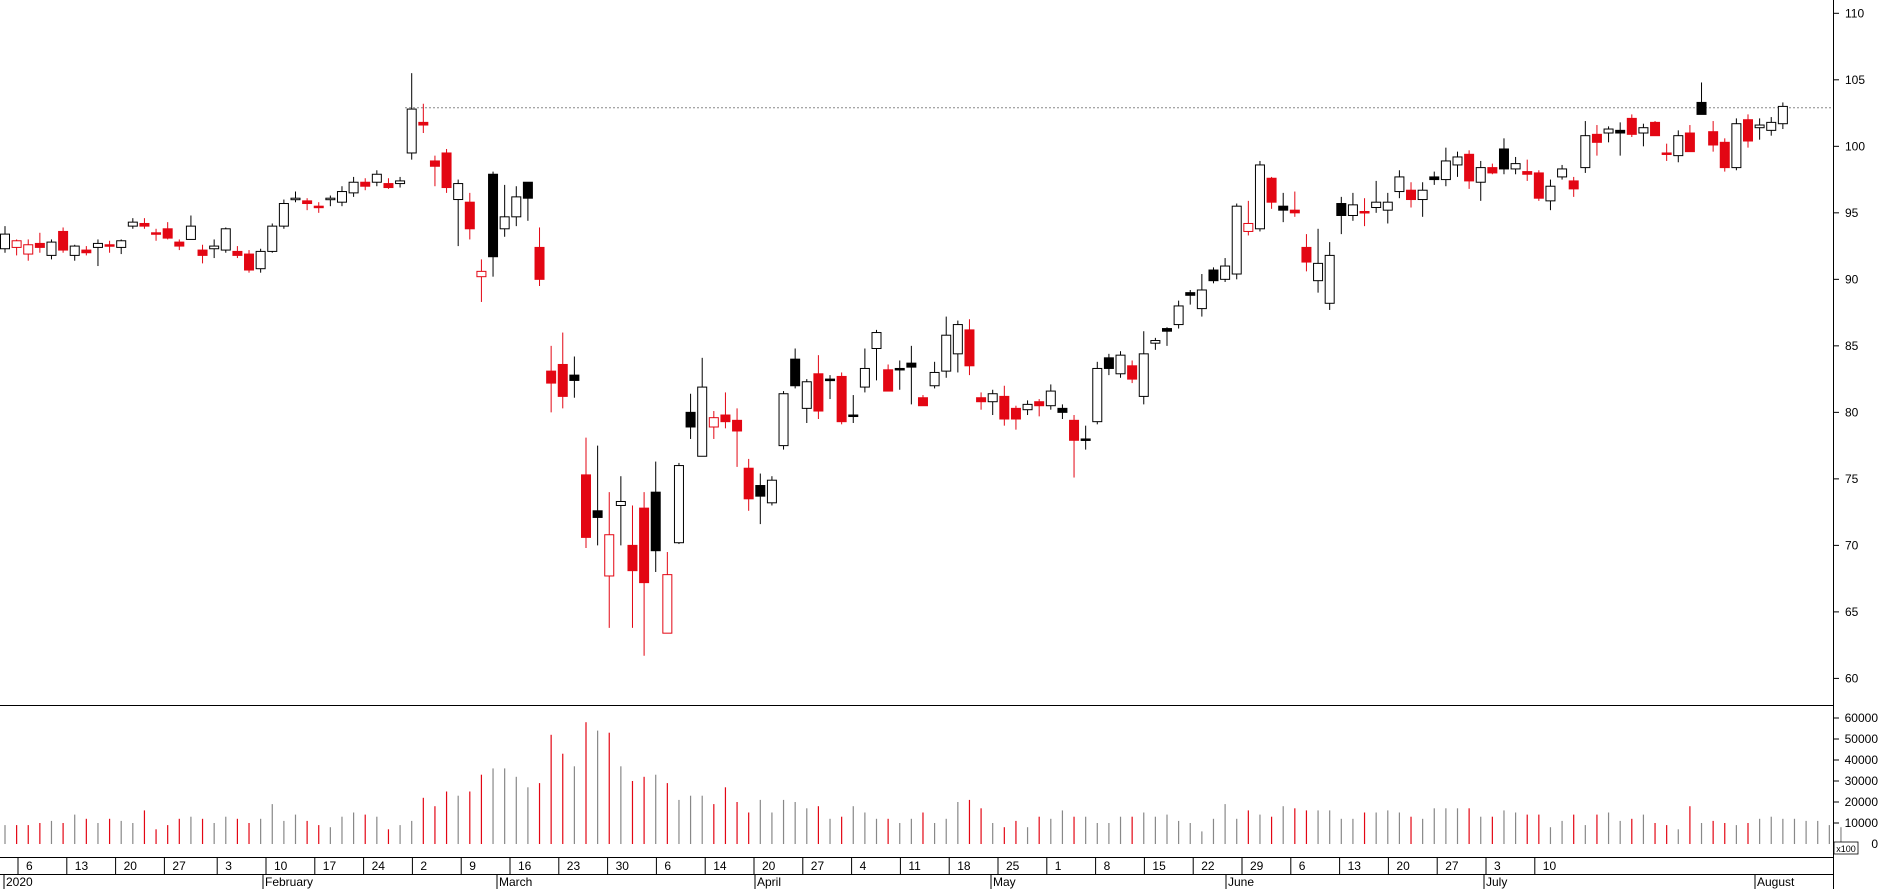  What do you see at coordinates (914, 866) in the screenshot?
I see `x-tick-label: 11` at bounding box center [914, 866].